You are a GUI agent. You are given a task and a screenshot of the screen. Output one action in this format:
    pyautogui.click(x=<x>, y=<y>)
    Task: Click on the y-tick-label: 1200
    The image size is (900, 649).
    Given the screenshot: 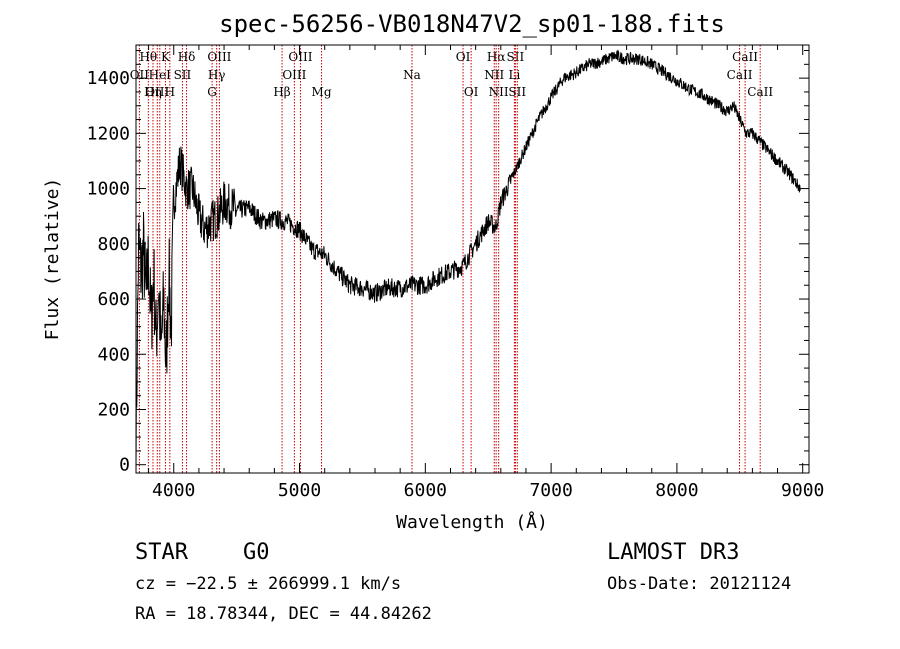 What is the action you would take?
    pyautogui.click(x=108, y=133)
    